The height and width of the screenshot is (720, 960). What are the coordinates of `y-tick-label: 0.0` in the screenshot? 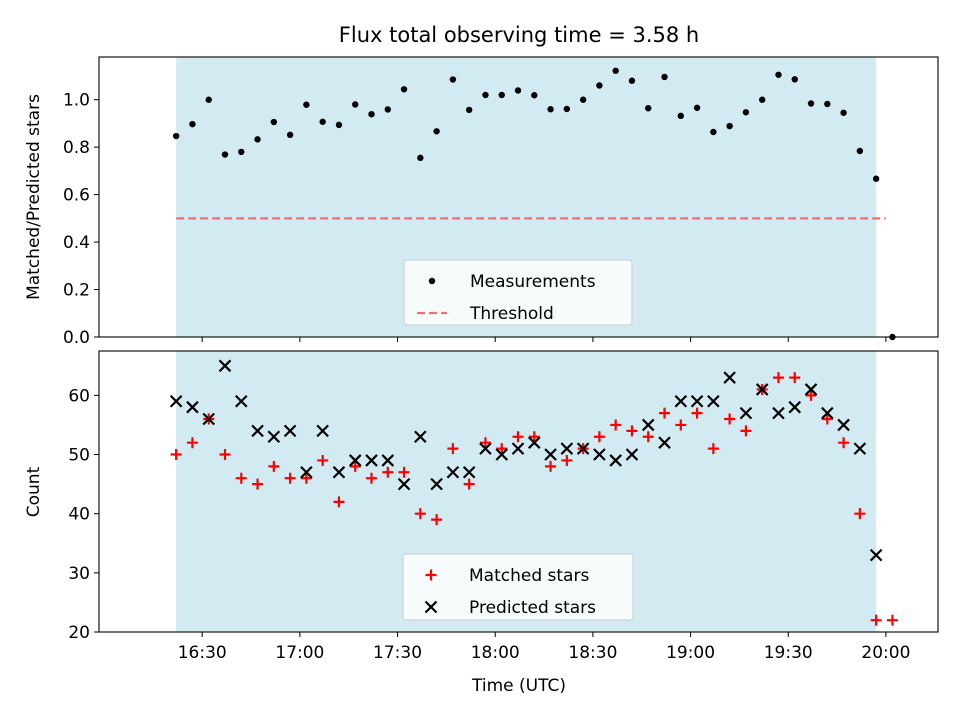 It's located at (76, 338).